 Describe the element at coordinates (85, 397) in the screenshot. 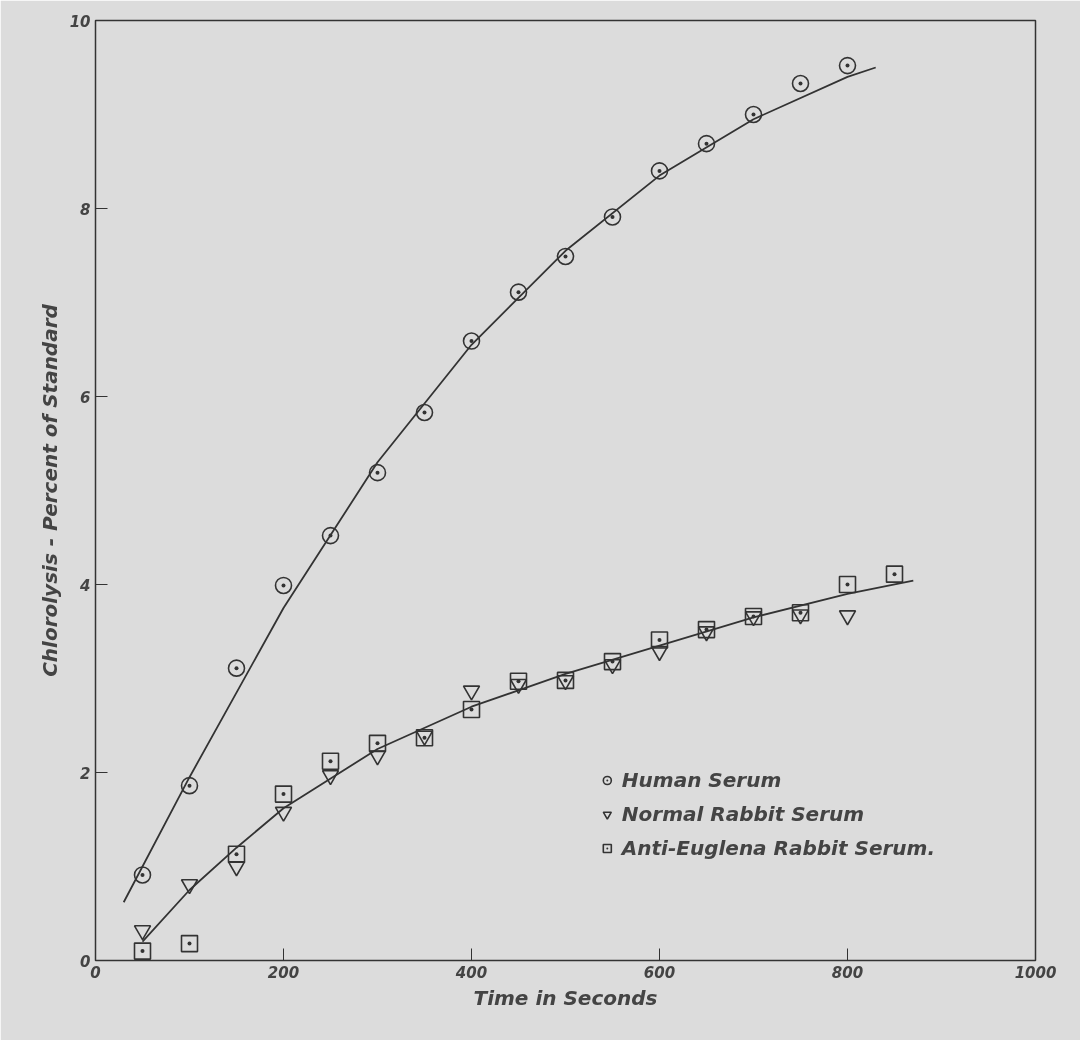

I see `y-tick-label: 6` at that location.